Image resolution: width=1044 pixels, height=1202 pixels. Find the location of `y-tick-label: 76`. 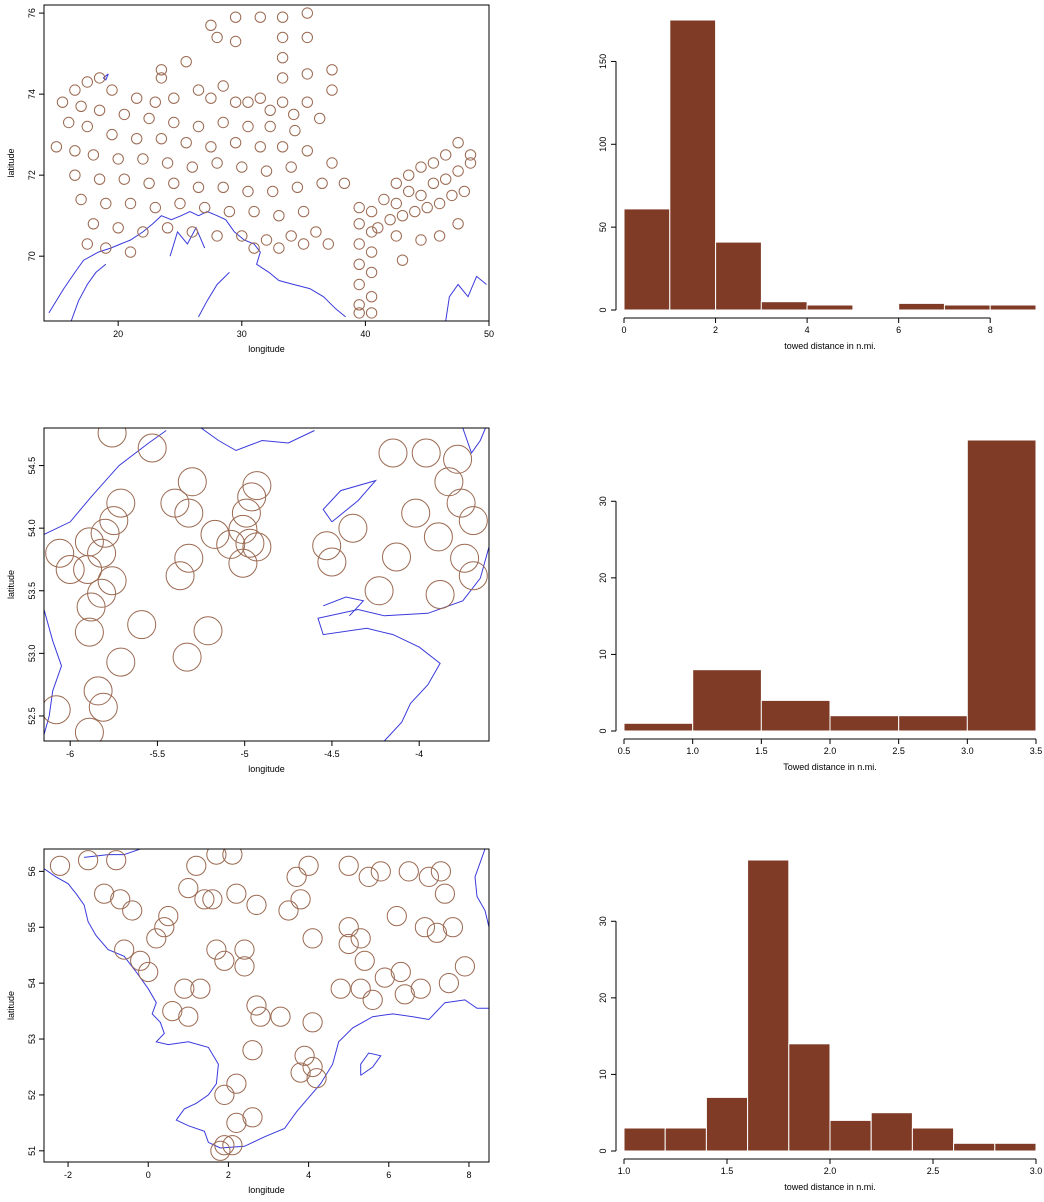

y-tick-label: 76 is located at coordinates (32, 13).